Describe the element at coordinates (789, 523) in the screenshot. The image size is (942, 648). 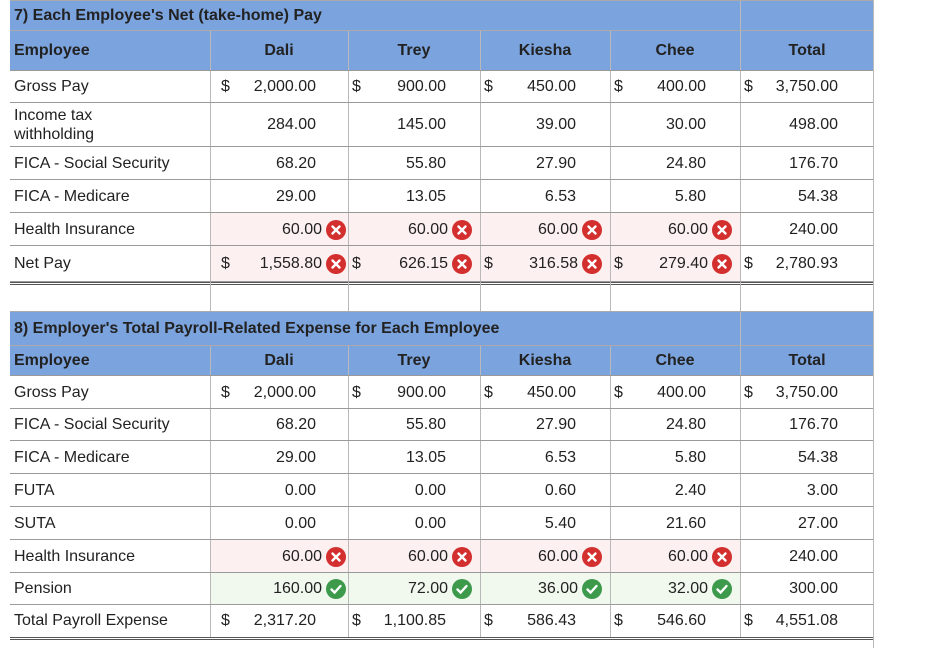
I see `cell-value: 27.00` at that location.